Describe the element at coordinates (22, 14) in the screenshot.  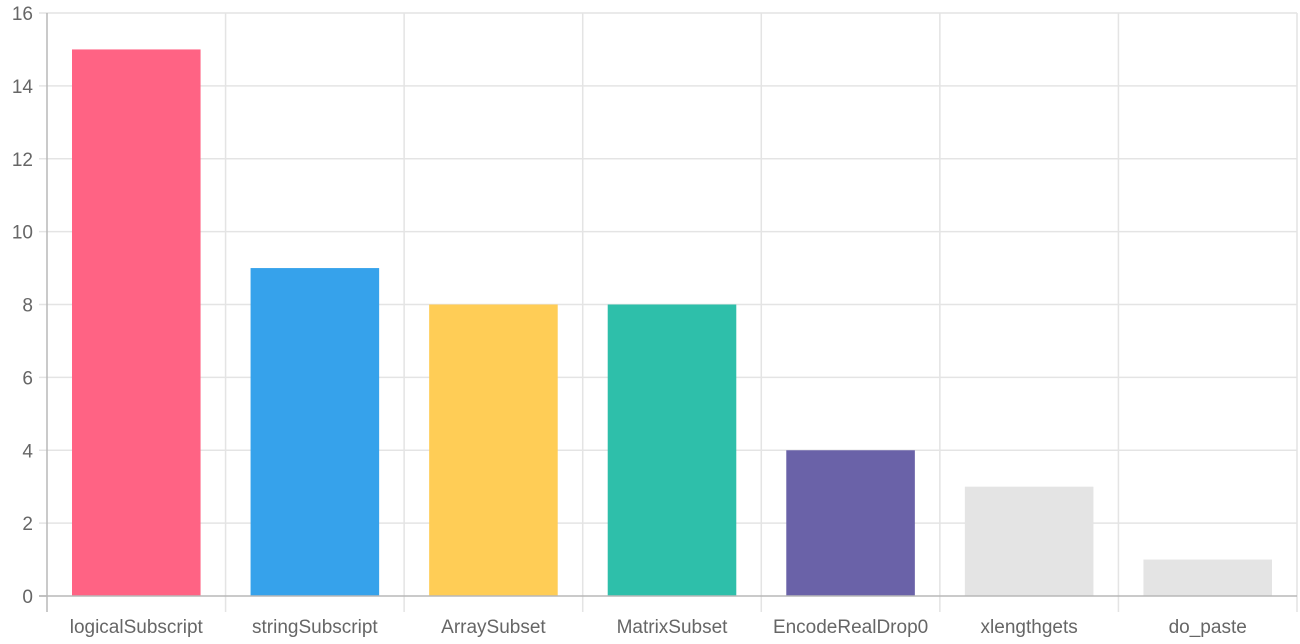
I see `y-tick-label: 16` at that location.